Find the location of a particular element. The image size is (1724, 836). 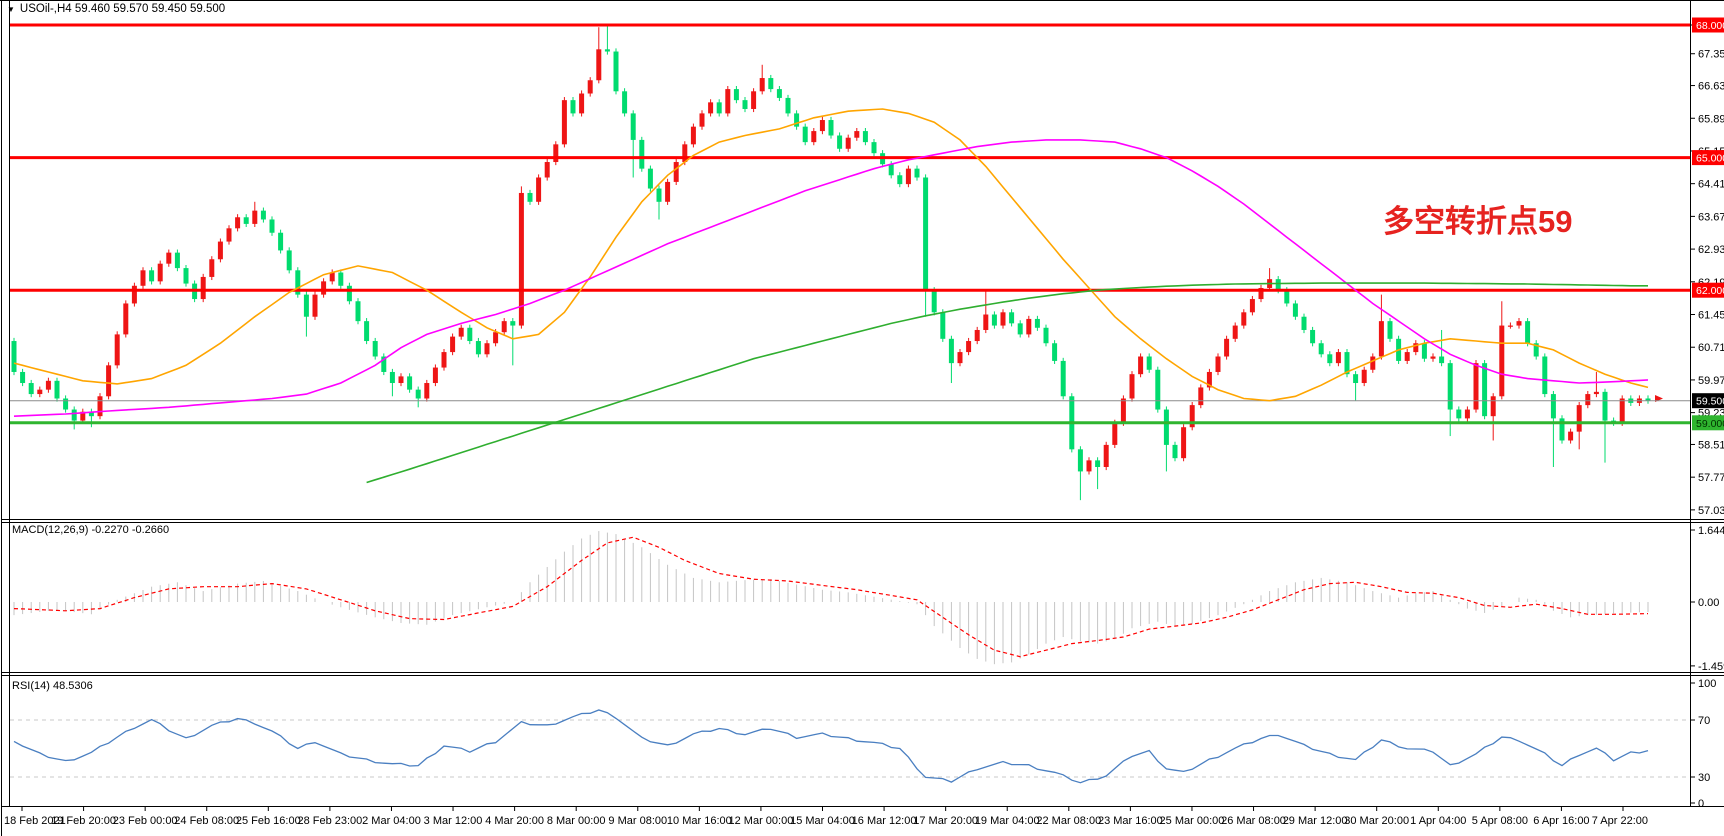

time-tick-label: 9 Mar 08:00 is located at coordinates (637, 821).